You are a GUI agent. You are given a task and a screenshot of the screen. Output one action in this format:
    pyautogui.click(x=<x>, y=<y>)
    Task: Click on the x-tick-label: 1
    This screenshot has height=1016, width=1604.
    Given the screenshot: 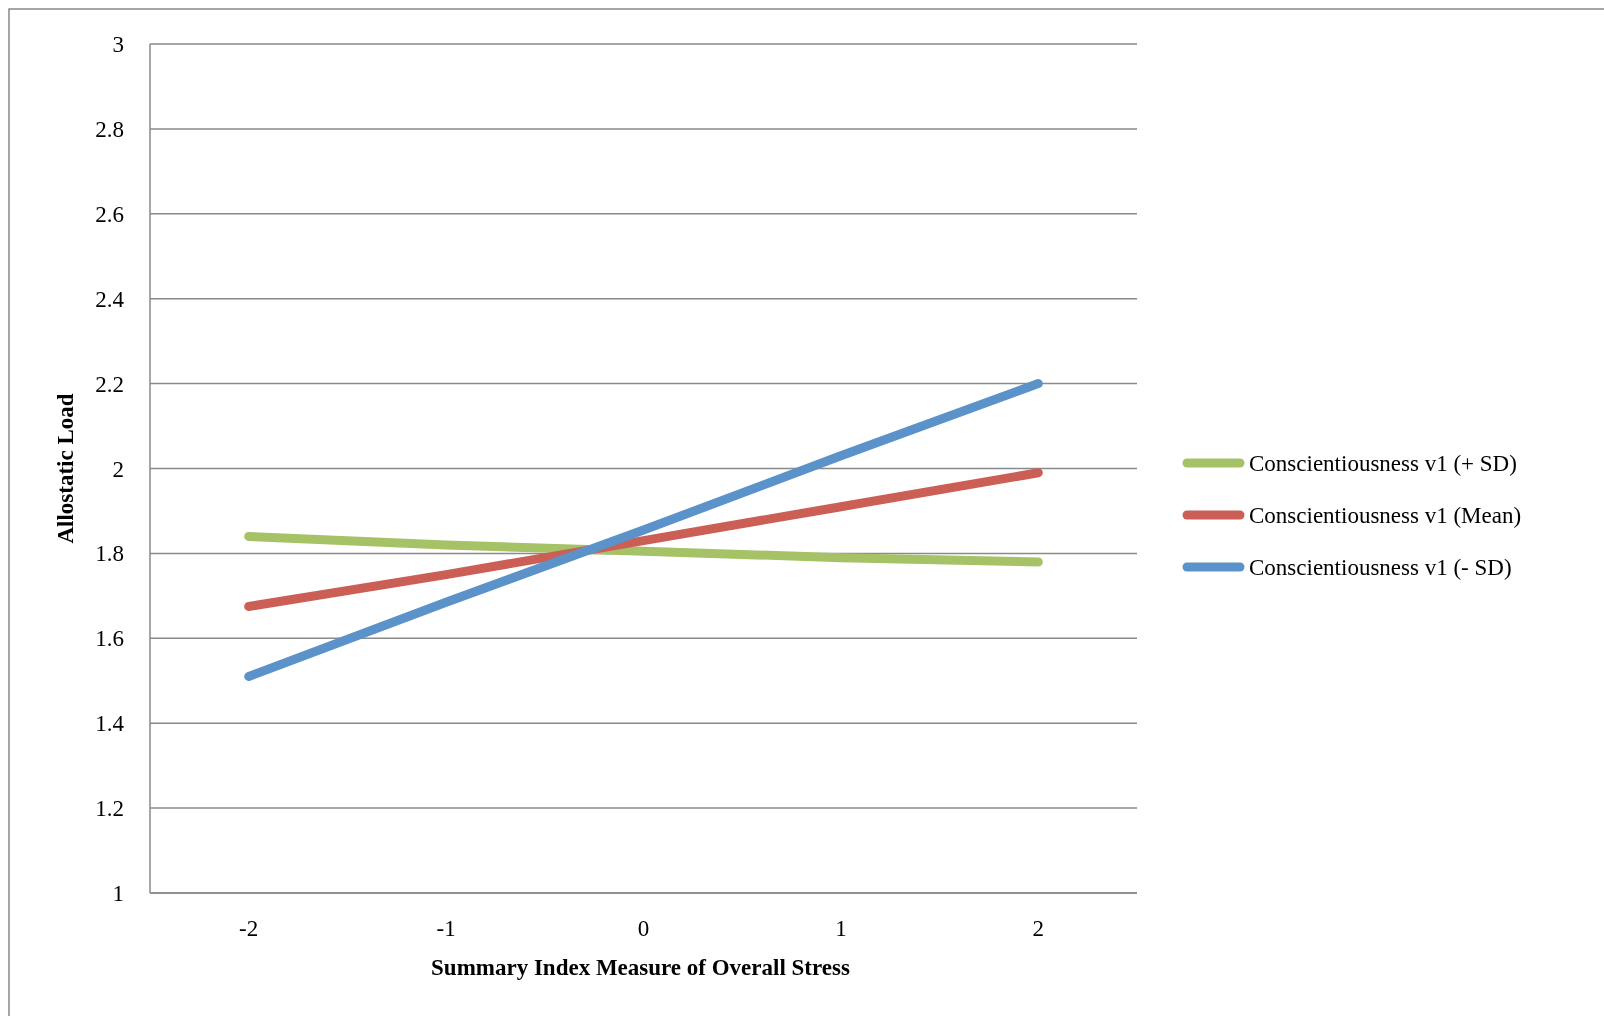 What is the action you would take?
    pyautogui.click(x=841, y=928)
    